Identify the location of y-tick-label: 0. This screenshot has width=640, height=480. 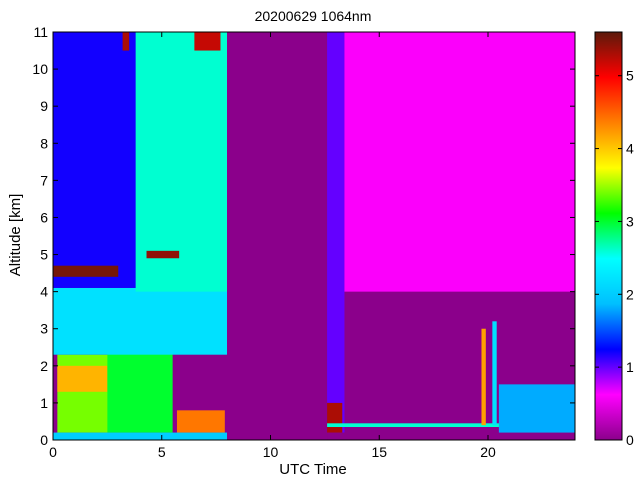
(44, 440).